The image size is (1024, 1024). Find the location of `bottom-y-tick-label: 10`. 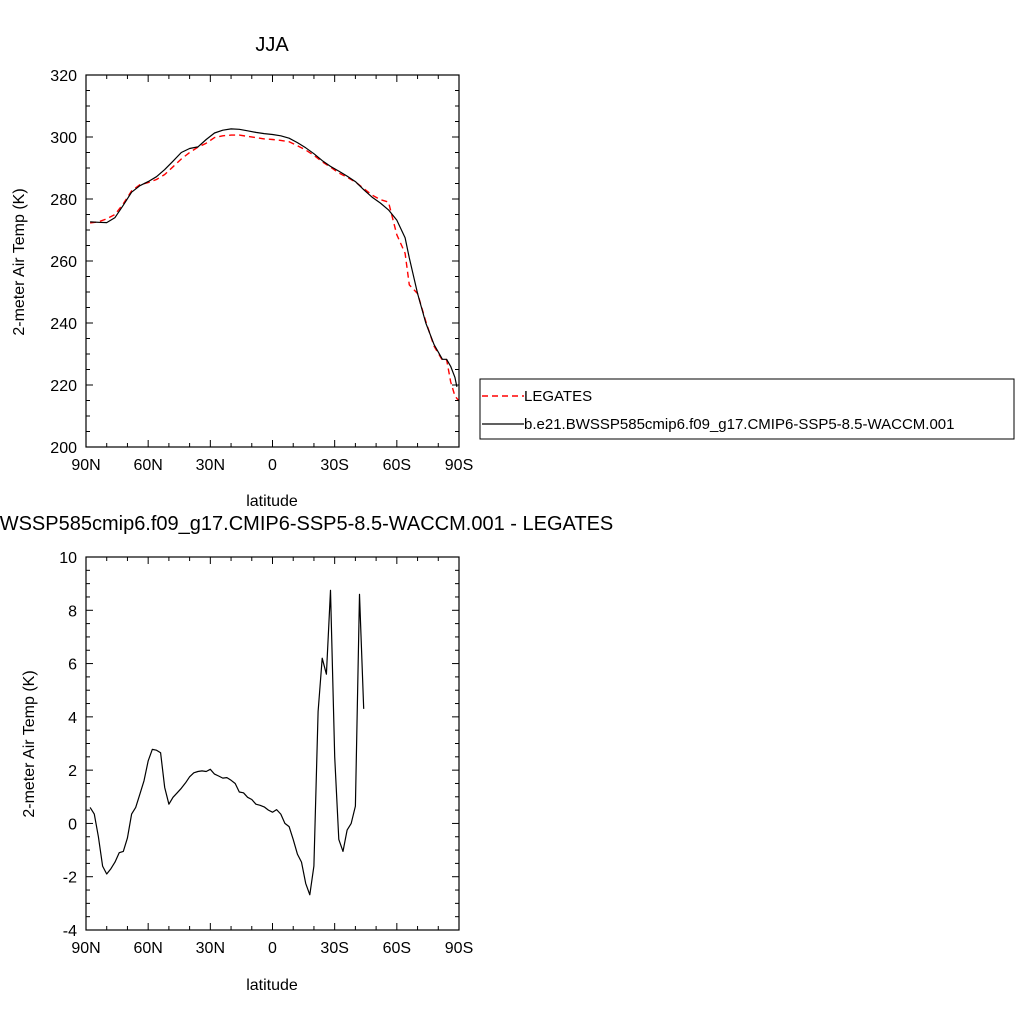

bottom-y-tick-label: 10 is located at coordinates (68, 558).